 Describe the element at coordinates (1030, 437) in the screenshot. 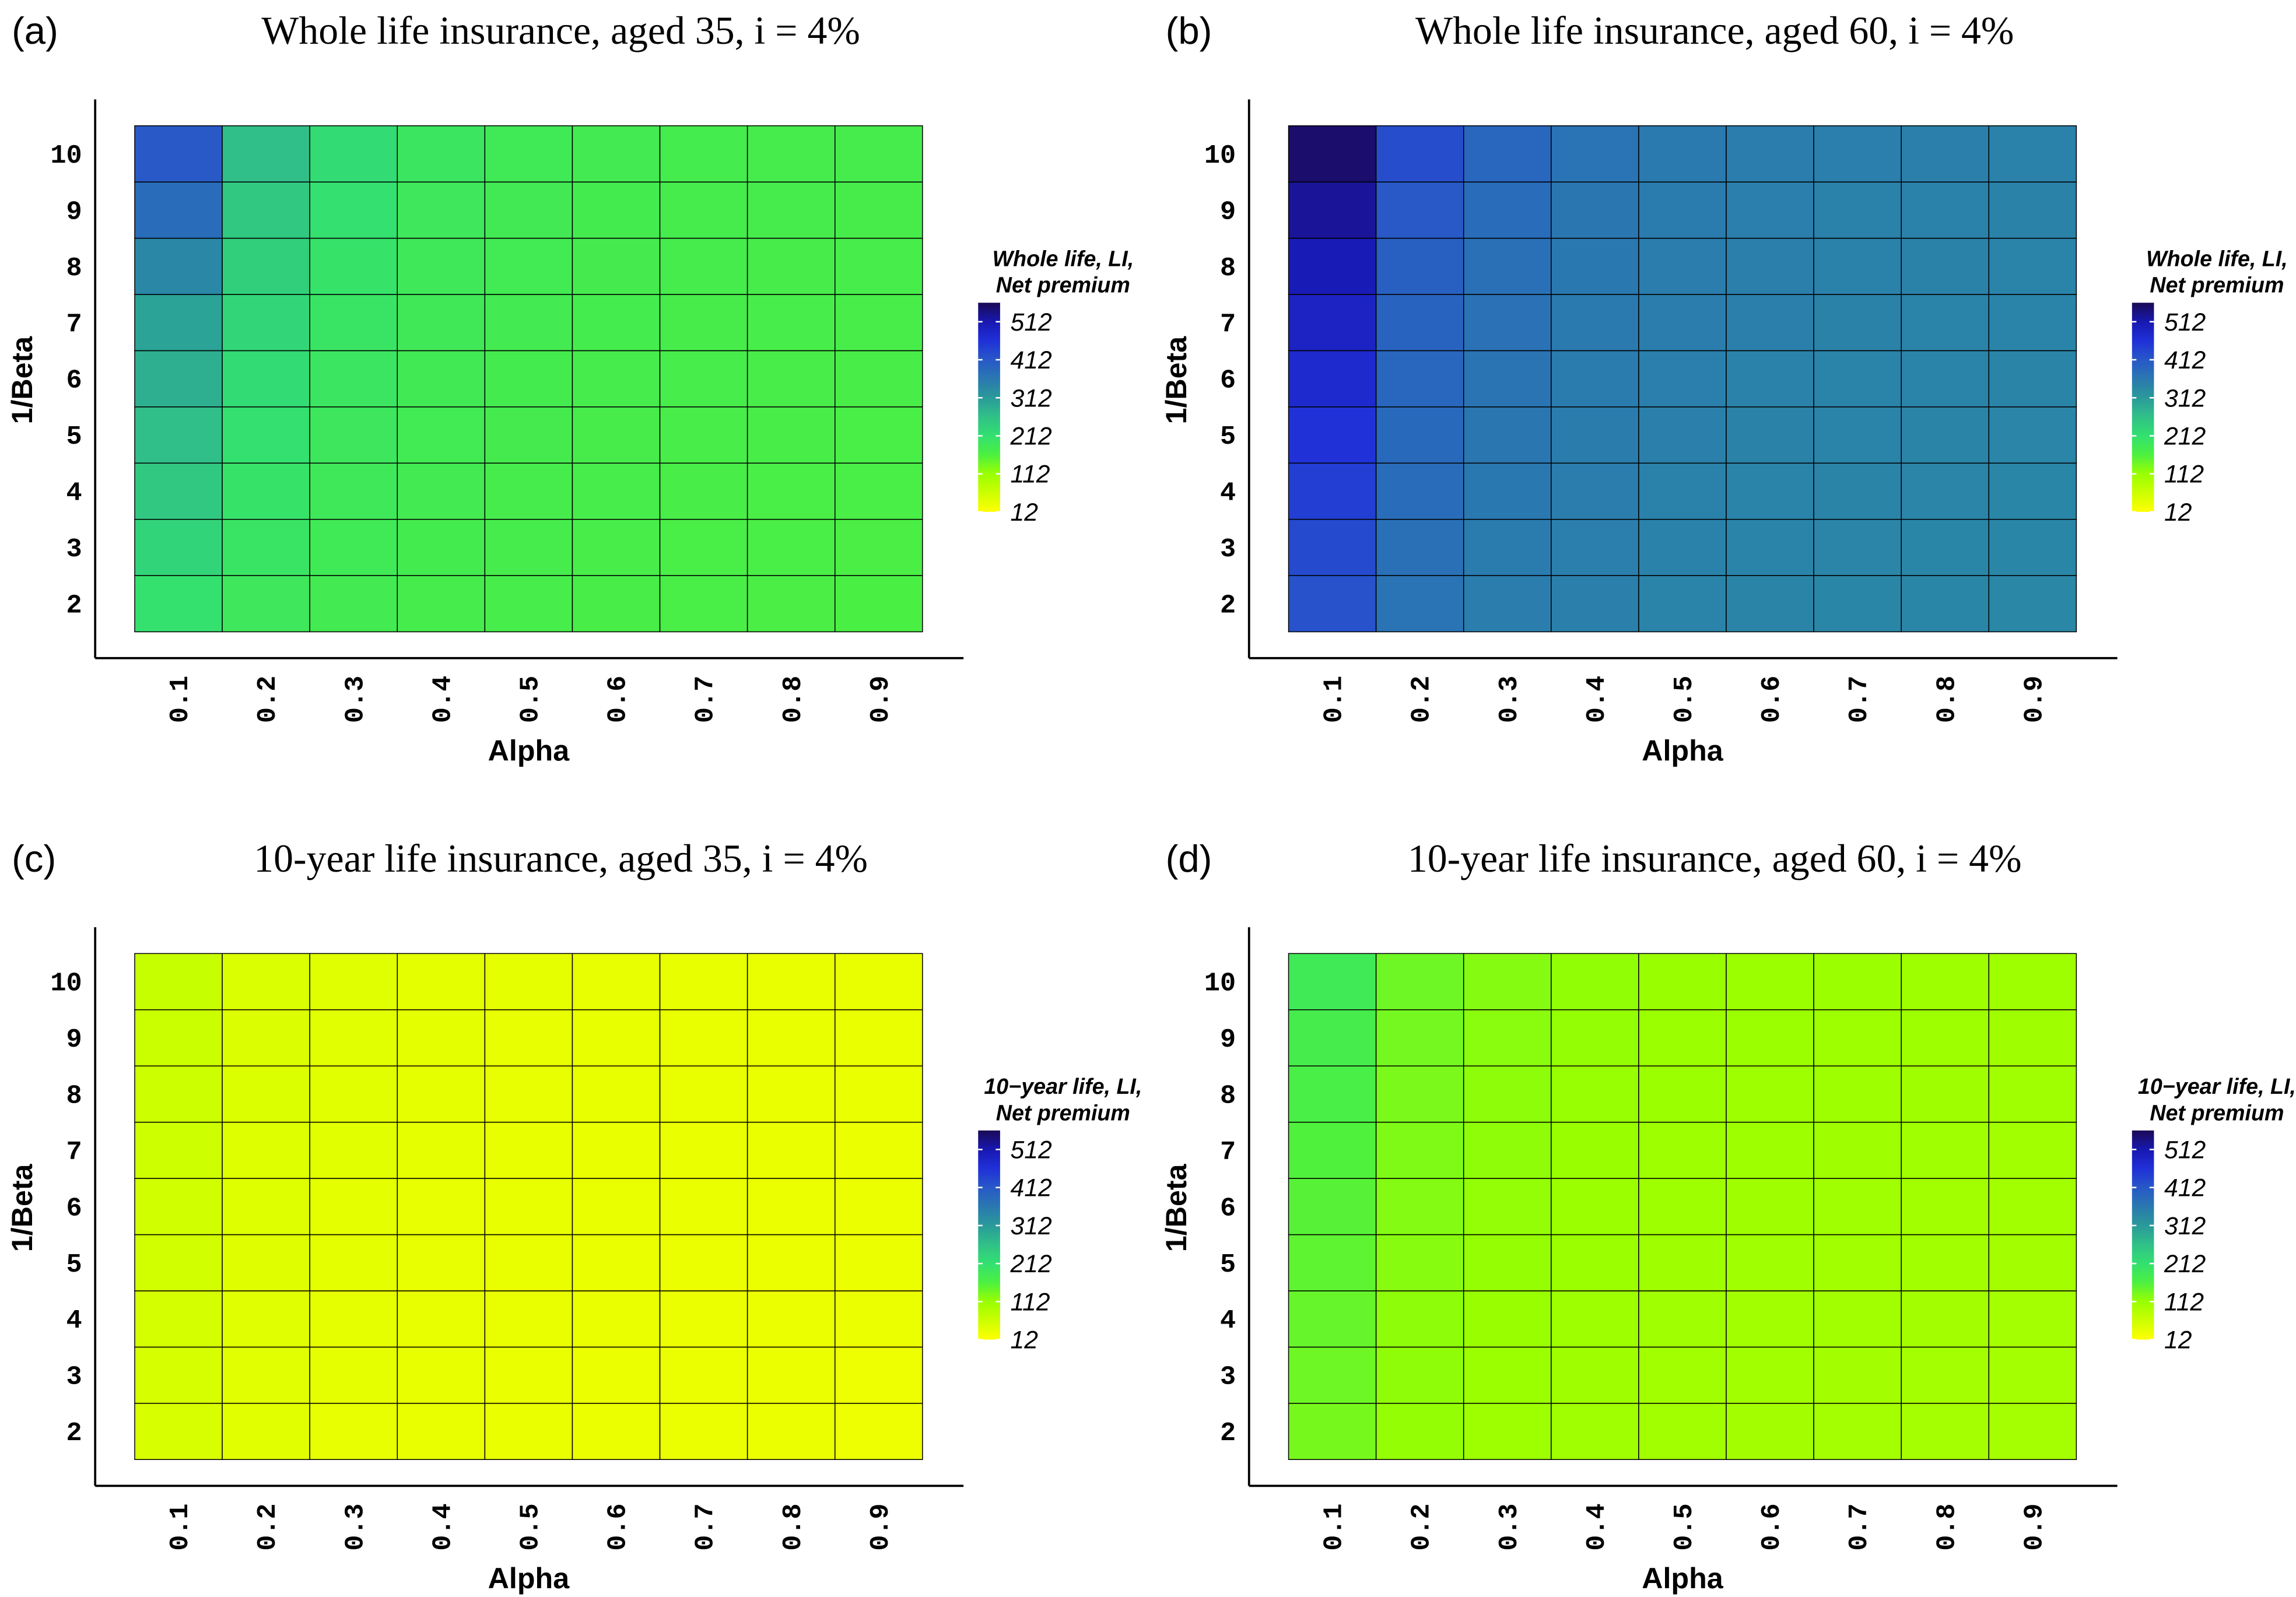

I see `colorbar-tick-label: 212` at that location.